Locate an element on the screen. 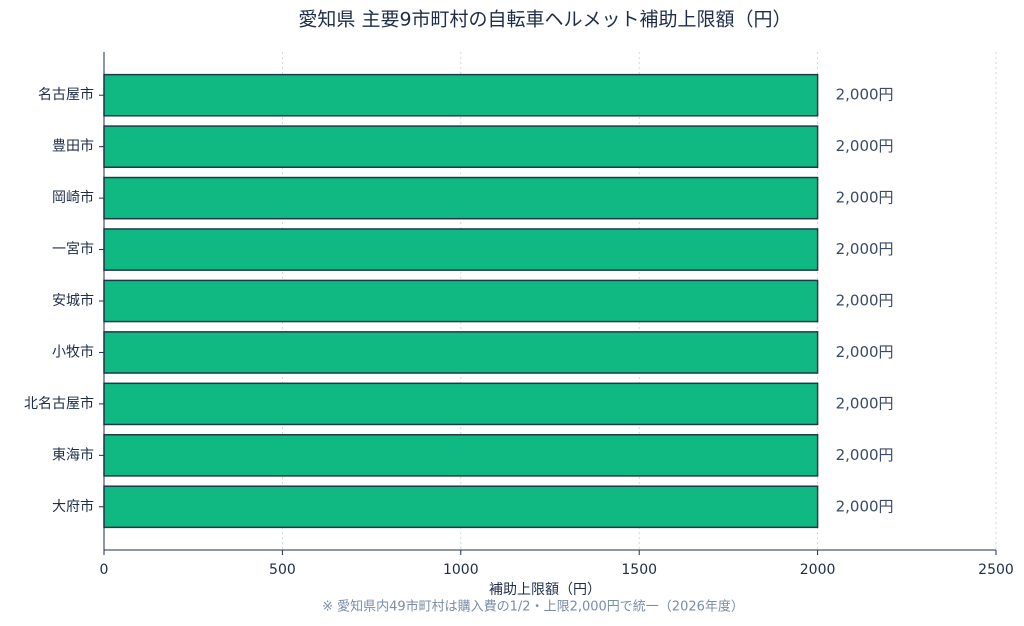 This screenshot has height=626, width=1024. footnote: ※ 愛知県内49市町村は購入費の1/2・上限2,000円で統一（2026年度） is located at coordinates (533, 607).